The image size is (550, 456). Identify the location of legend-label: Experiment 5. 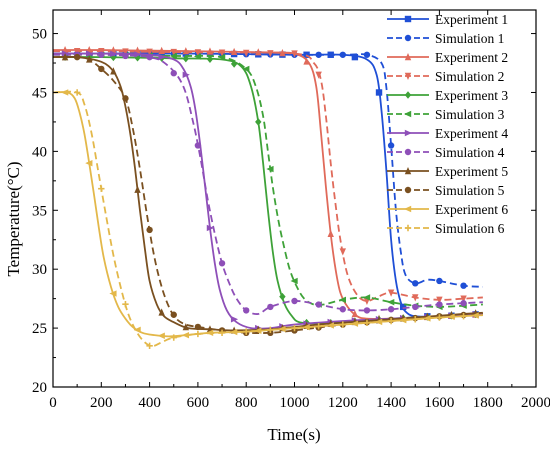
(471, 171).